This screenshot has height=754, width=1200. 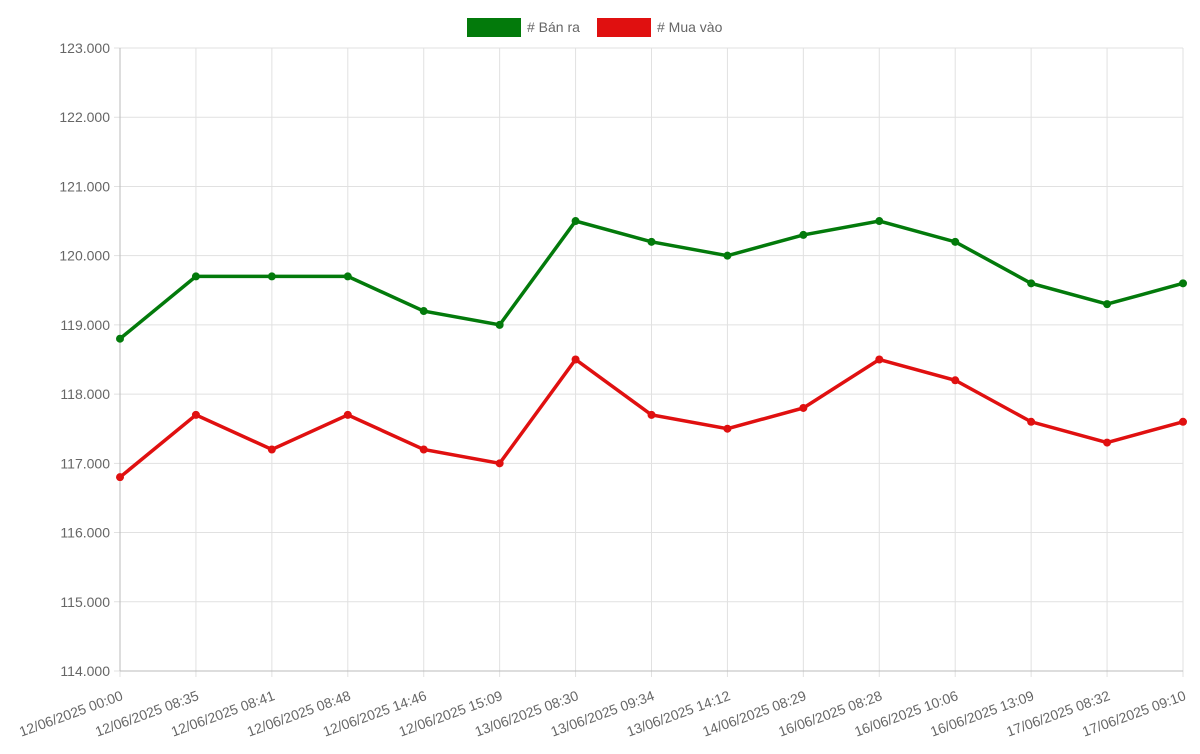 I want to click on legend-label: # Mua vào, so click(x=690, y=27).